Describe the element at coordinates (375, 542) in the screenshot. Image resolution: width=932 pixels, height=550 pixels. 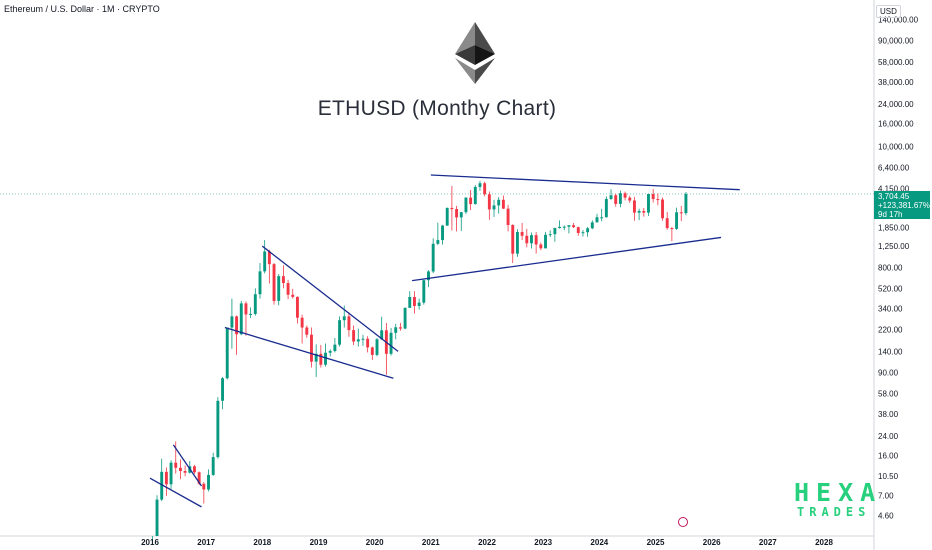
I see `x-tick-label: 2020` at that location.